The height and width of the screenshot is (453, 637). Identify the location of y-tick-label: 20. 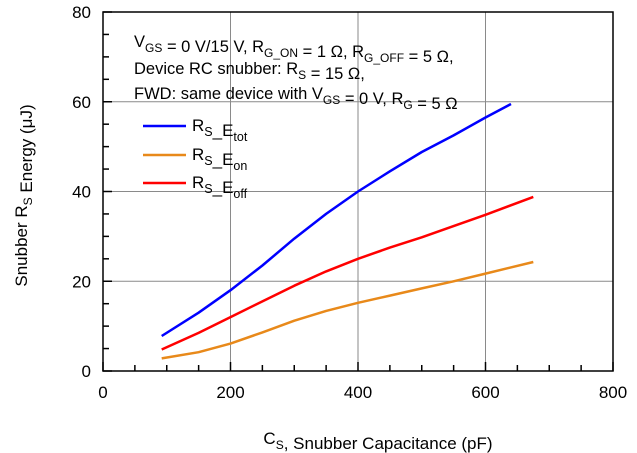
(81, 281).